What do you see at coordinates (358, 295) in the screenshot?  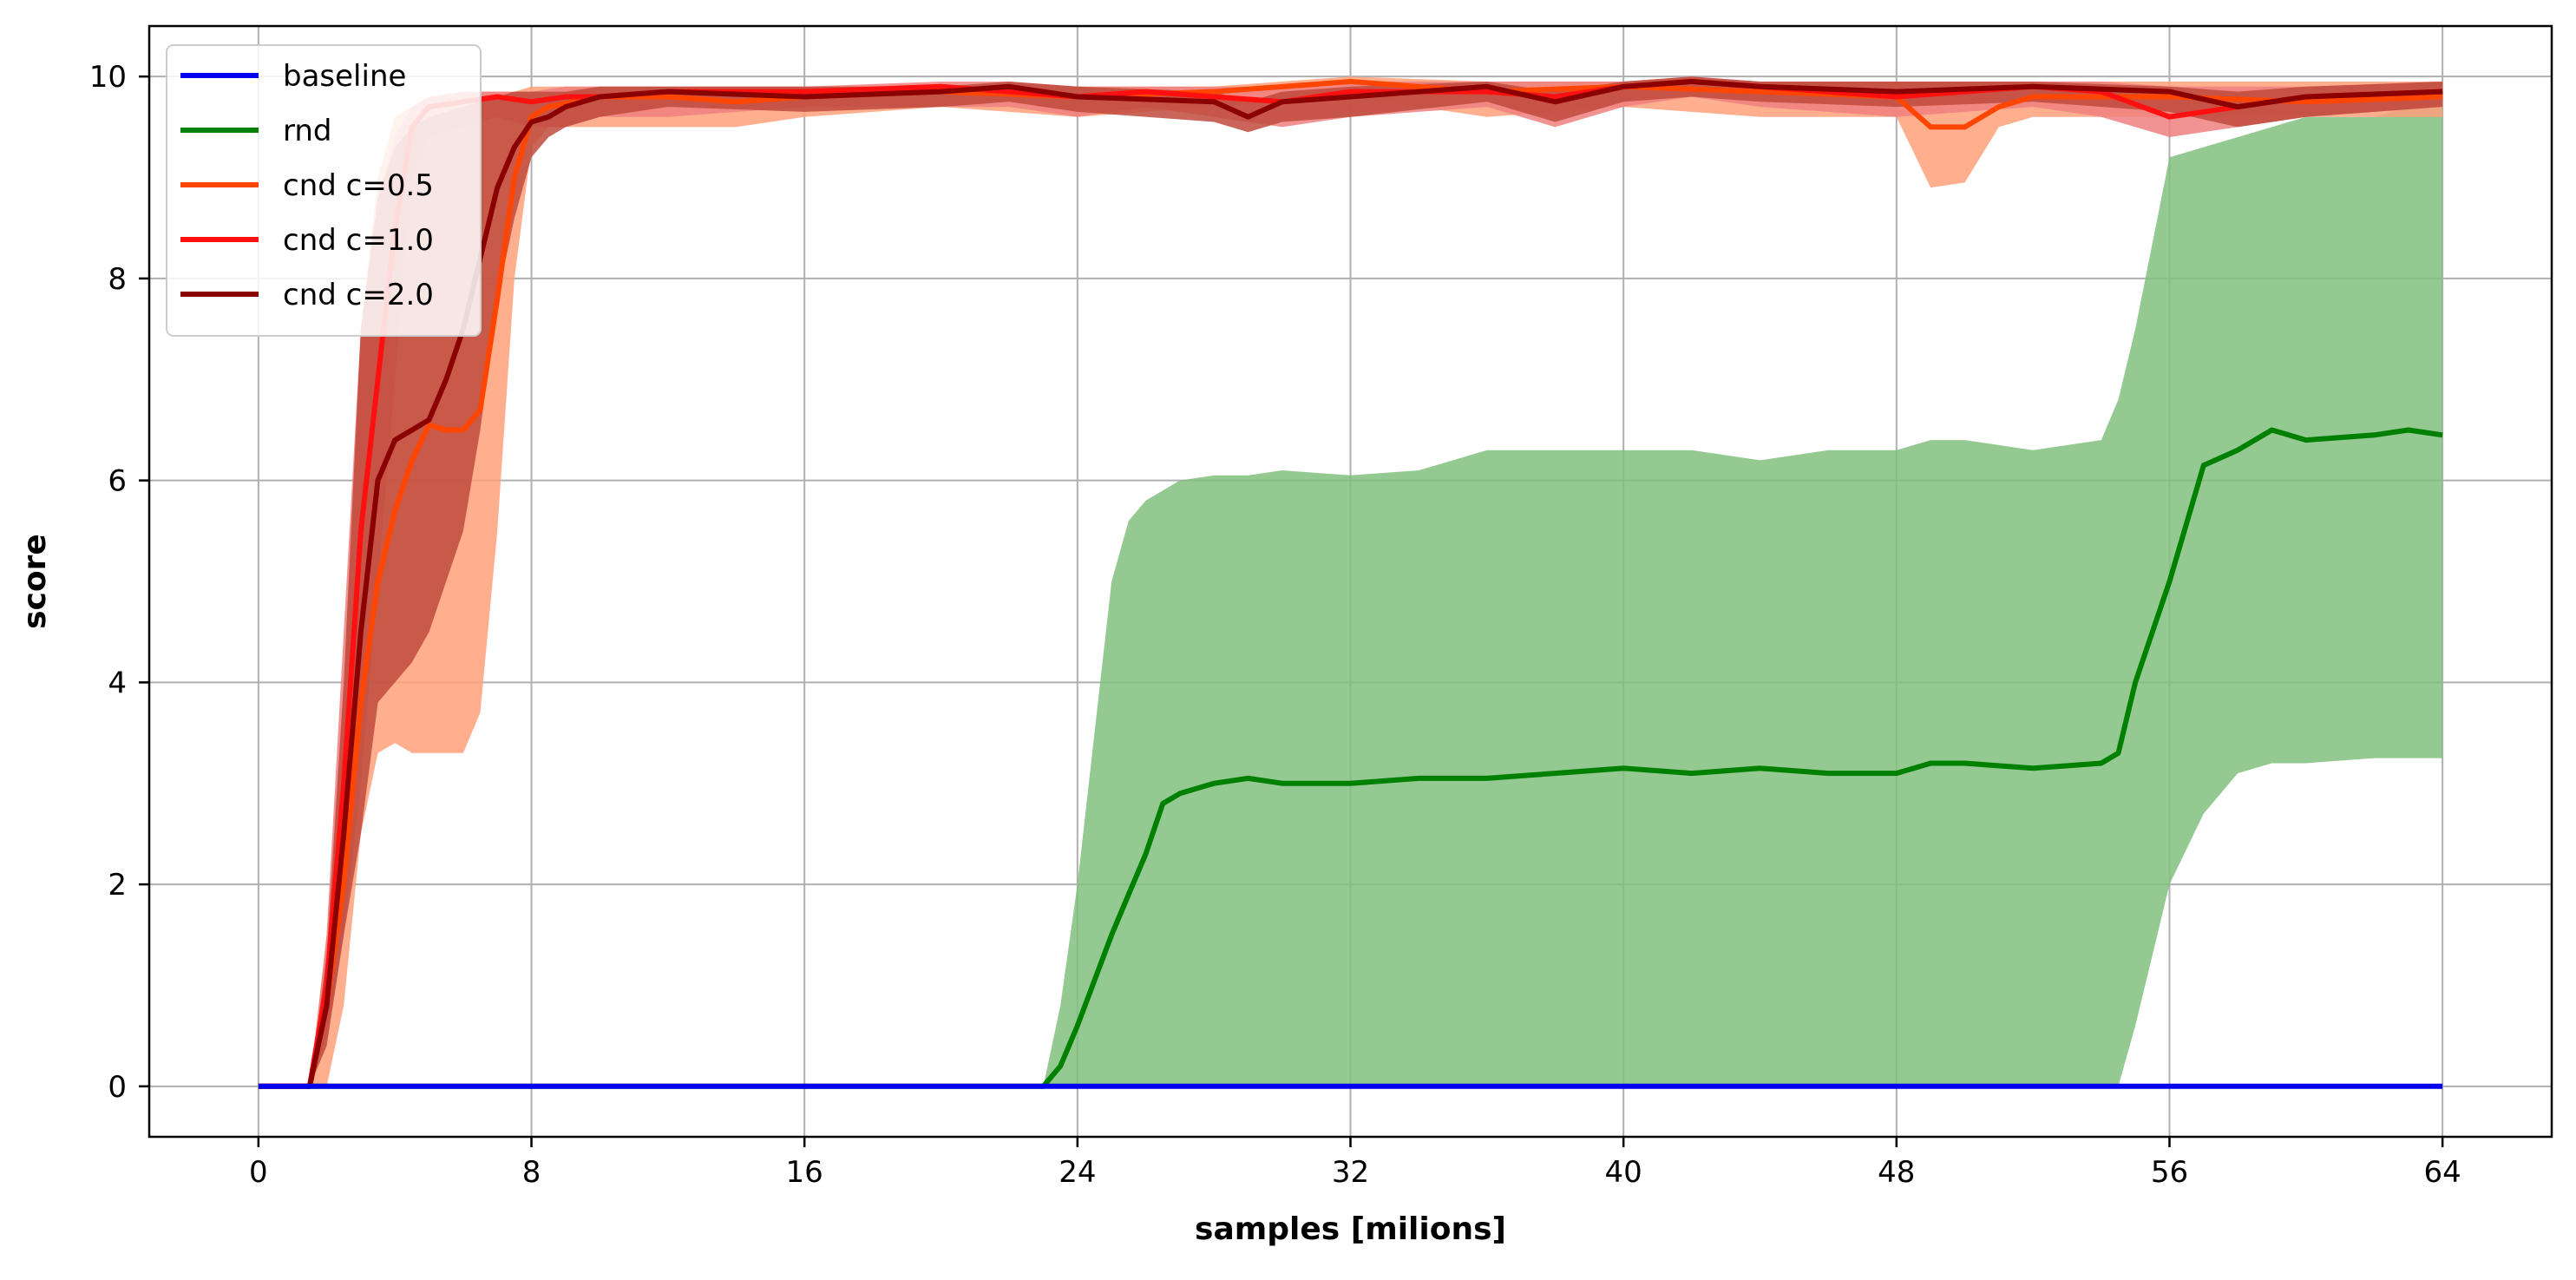 I see `legend-label: cnd c=2.0` at bounding box center [358, 295].